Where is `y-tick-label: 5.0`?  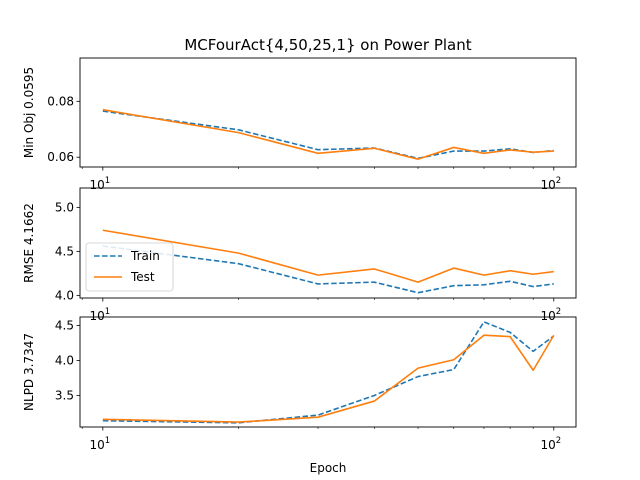 y-tick-label: 5.0 is located at coordinates (64, 207).